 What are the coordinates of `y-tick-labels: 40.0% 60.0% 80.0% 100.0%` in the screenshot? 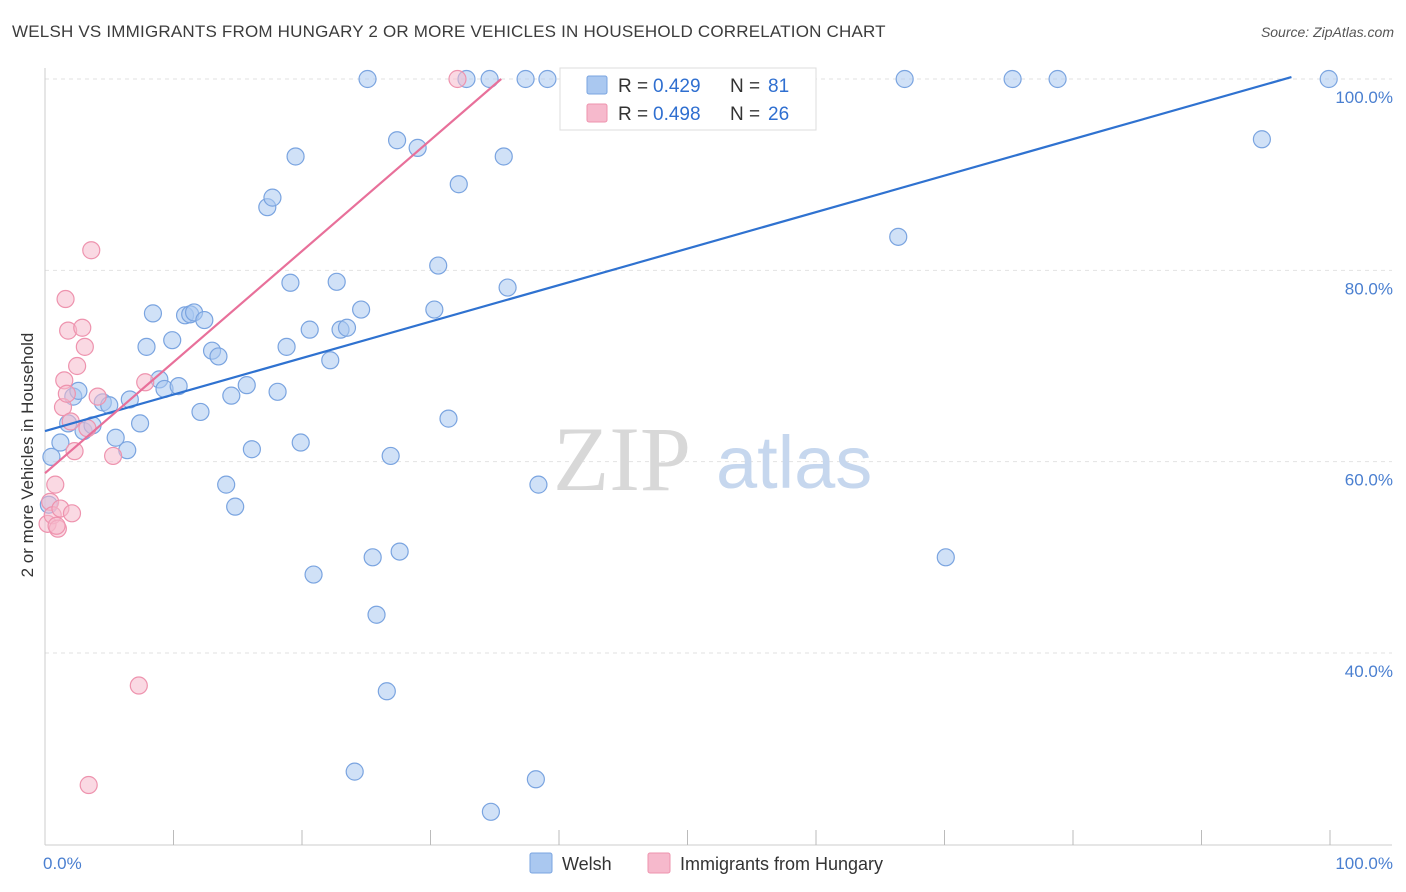 It's located at (1364, 384).